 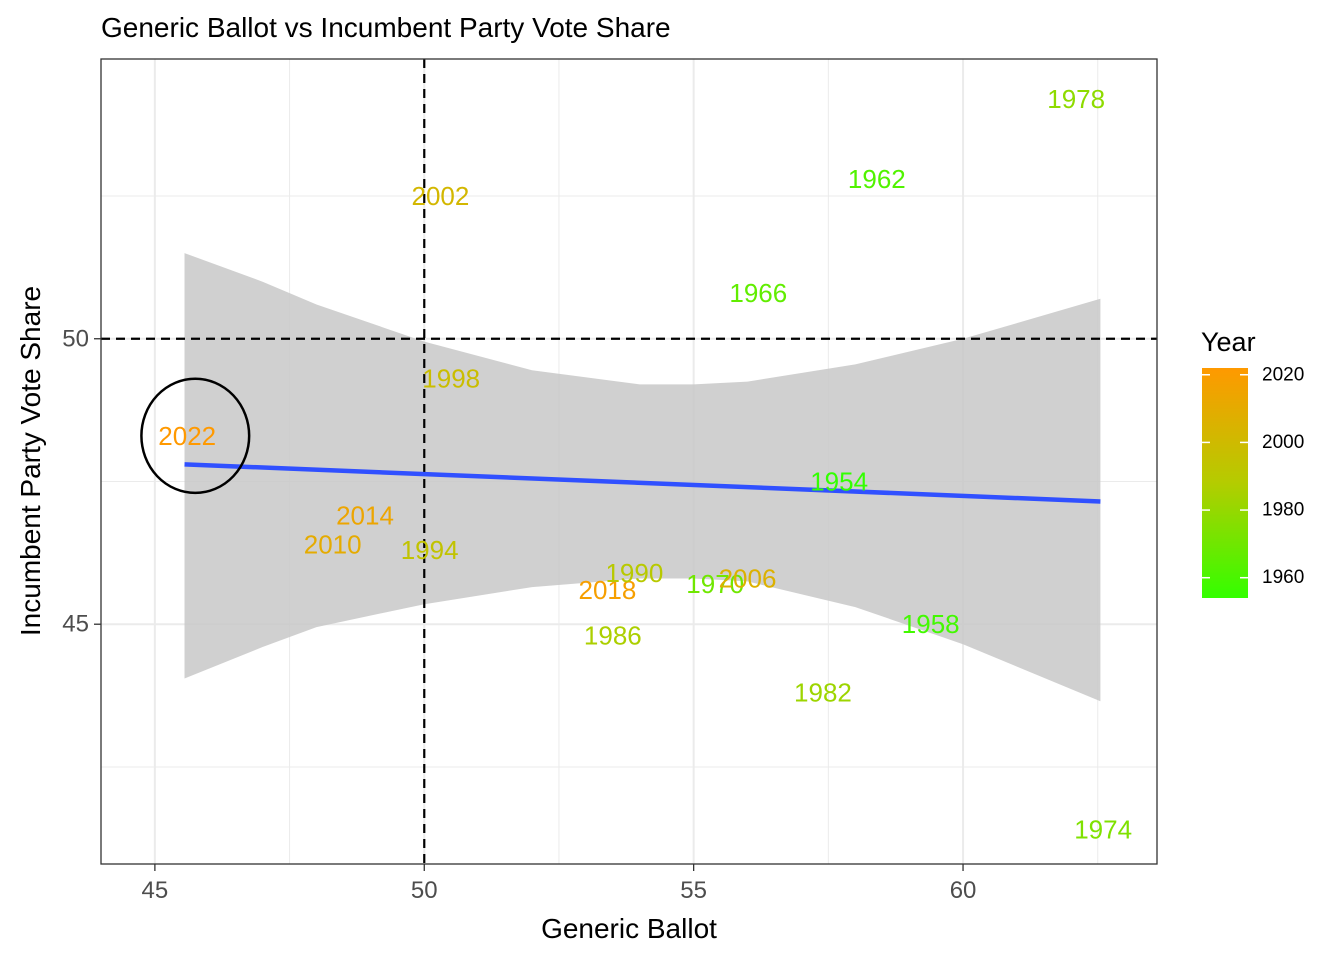 What do you see at coordinates (613, 636) in the screenshot?
I see `year-label-1986: 1986` at bounding box center [613, 636].